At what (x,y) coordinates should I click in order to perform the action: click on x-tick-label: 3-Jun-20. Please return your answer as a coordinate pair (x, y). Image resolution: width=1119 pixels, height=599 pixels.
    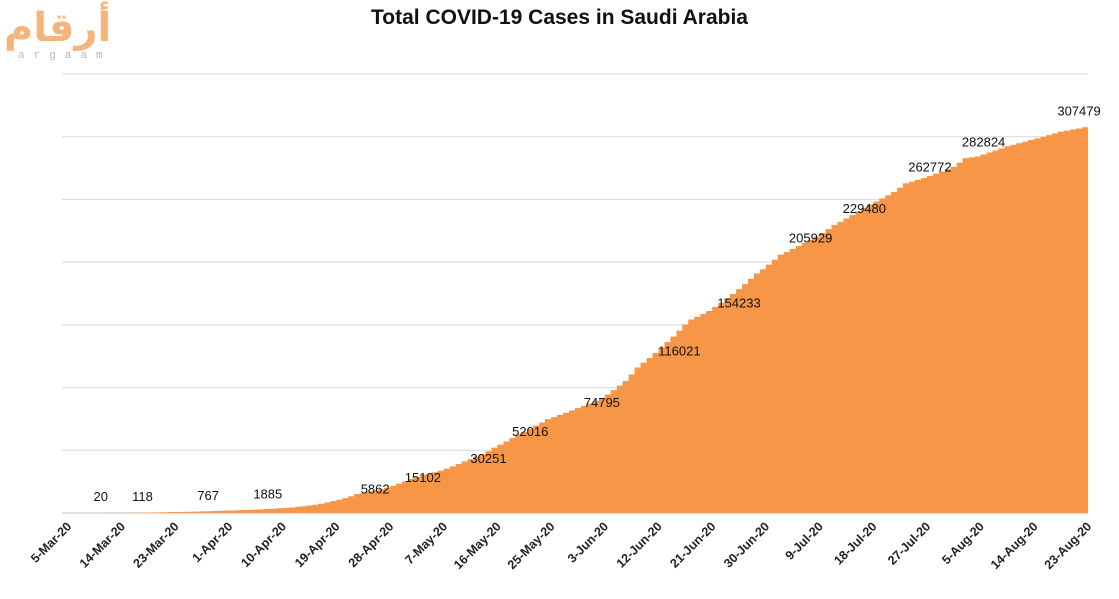
    Looking at the image, I should click on (588, 542).